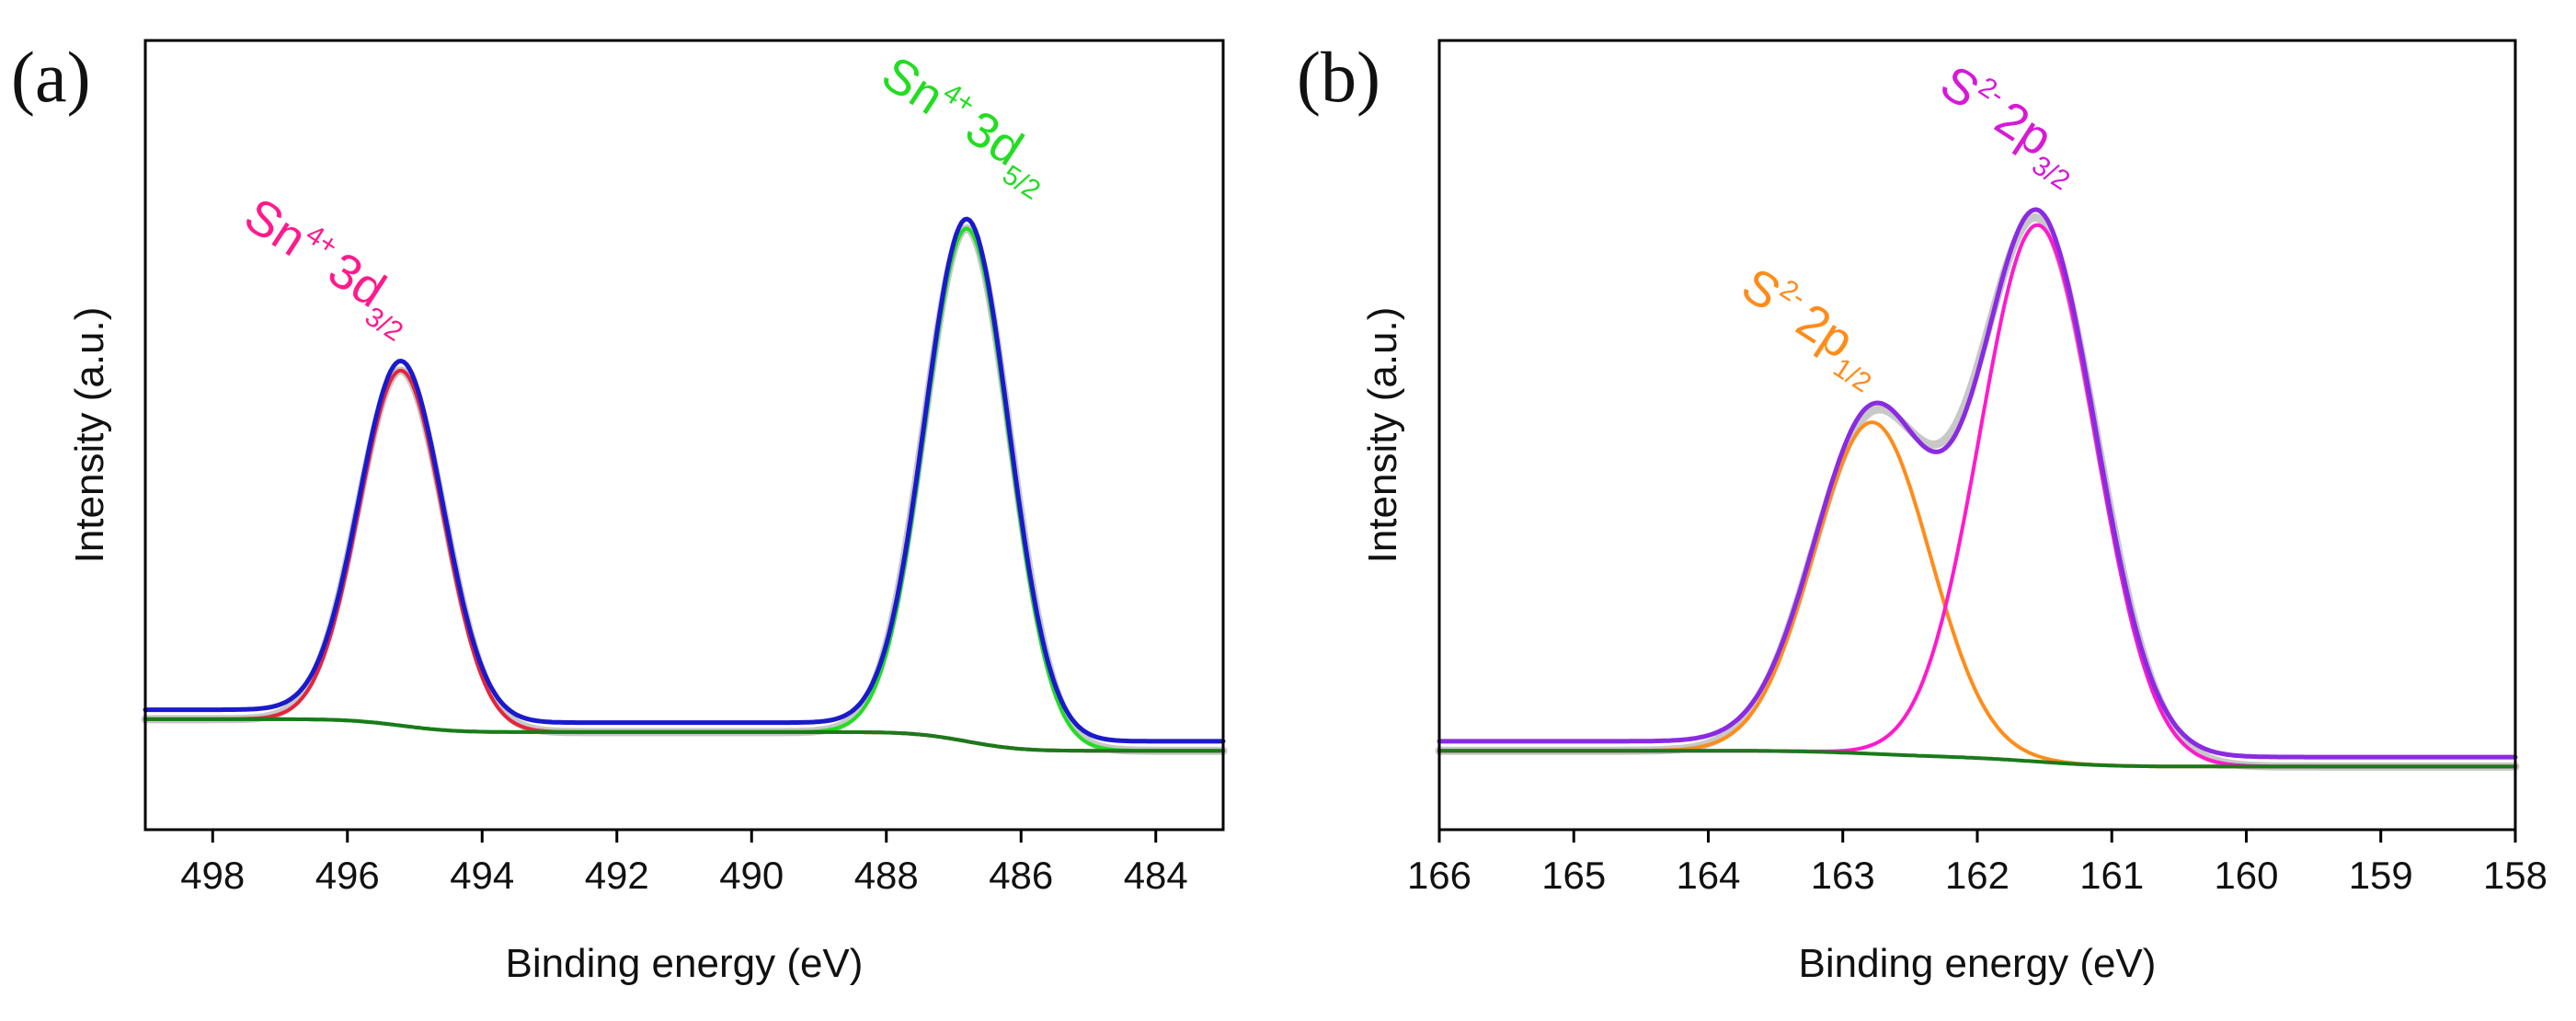 This screenshot has width=2576, height=1021. What do you see at coordinates (2515, 876) in the screenshot?
I see `panel-b-x-tick-label: 158` at bounding box center [2515, 876].